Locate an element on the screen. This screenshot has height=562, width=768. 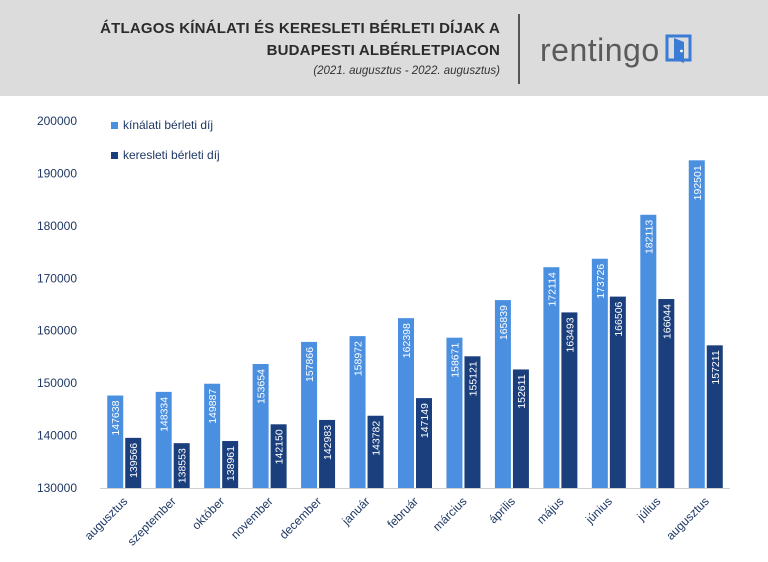
y-tick-label: 190000 is located at coordinates (57, 173).